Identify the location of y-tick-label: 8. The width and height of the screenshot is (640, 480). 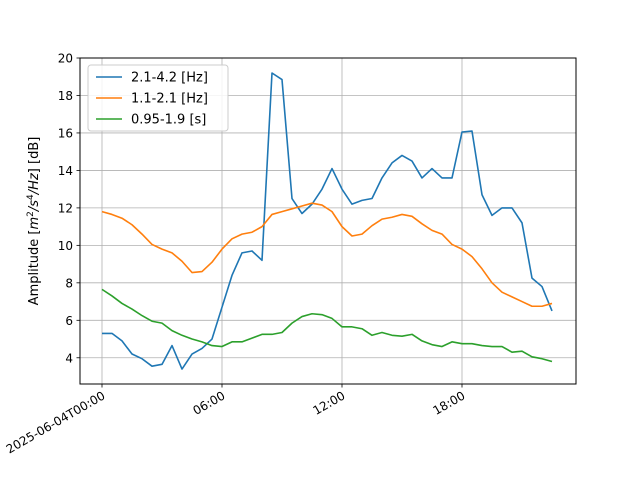
(69, 283).